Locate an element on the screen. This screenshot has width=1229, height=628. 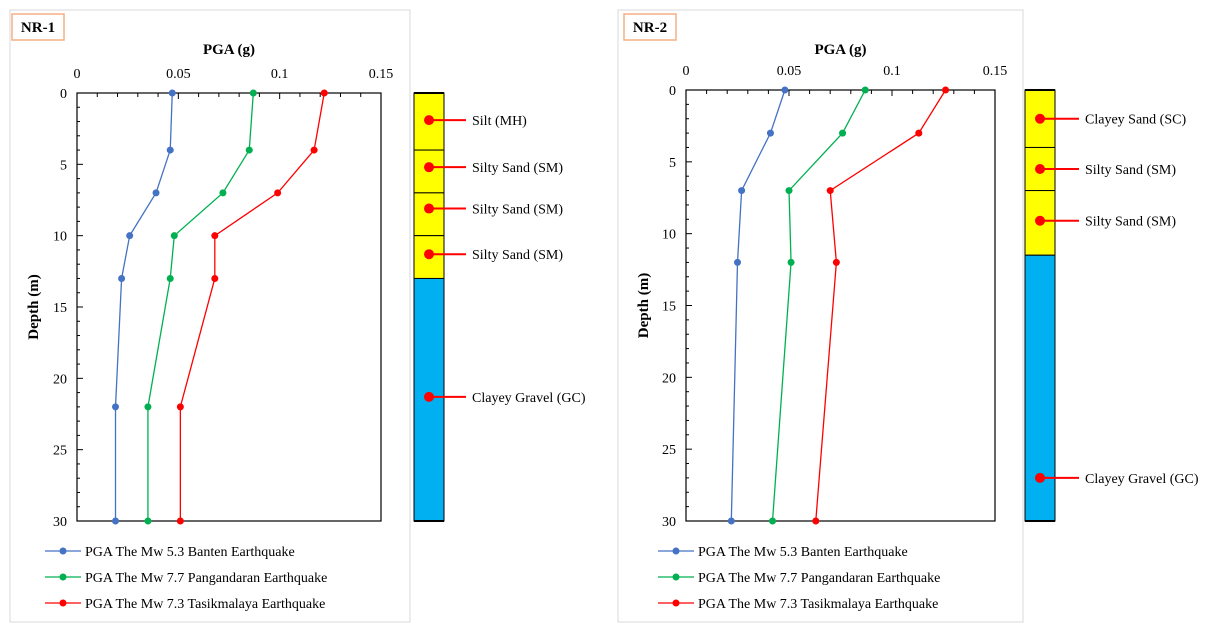
soil-layer-marker: Silt (MH) is located at coordinates (475, 121).